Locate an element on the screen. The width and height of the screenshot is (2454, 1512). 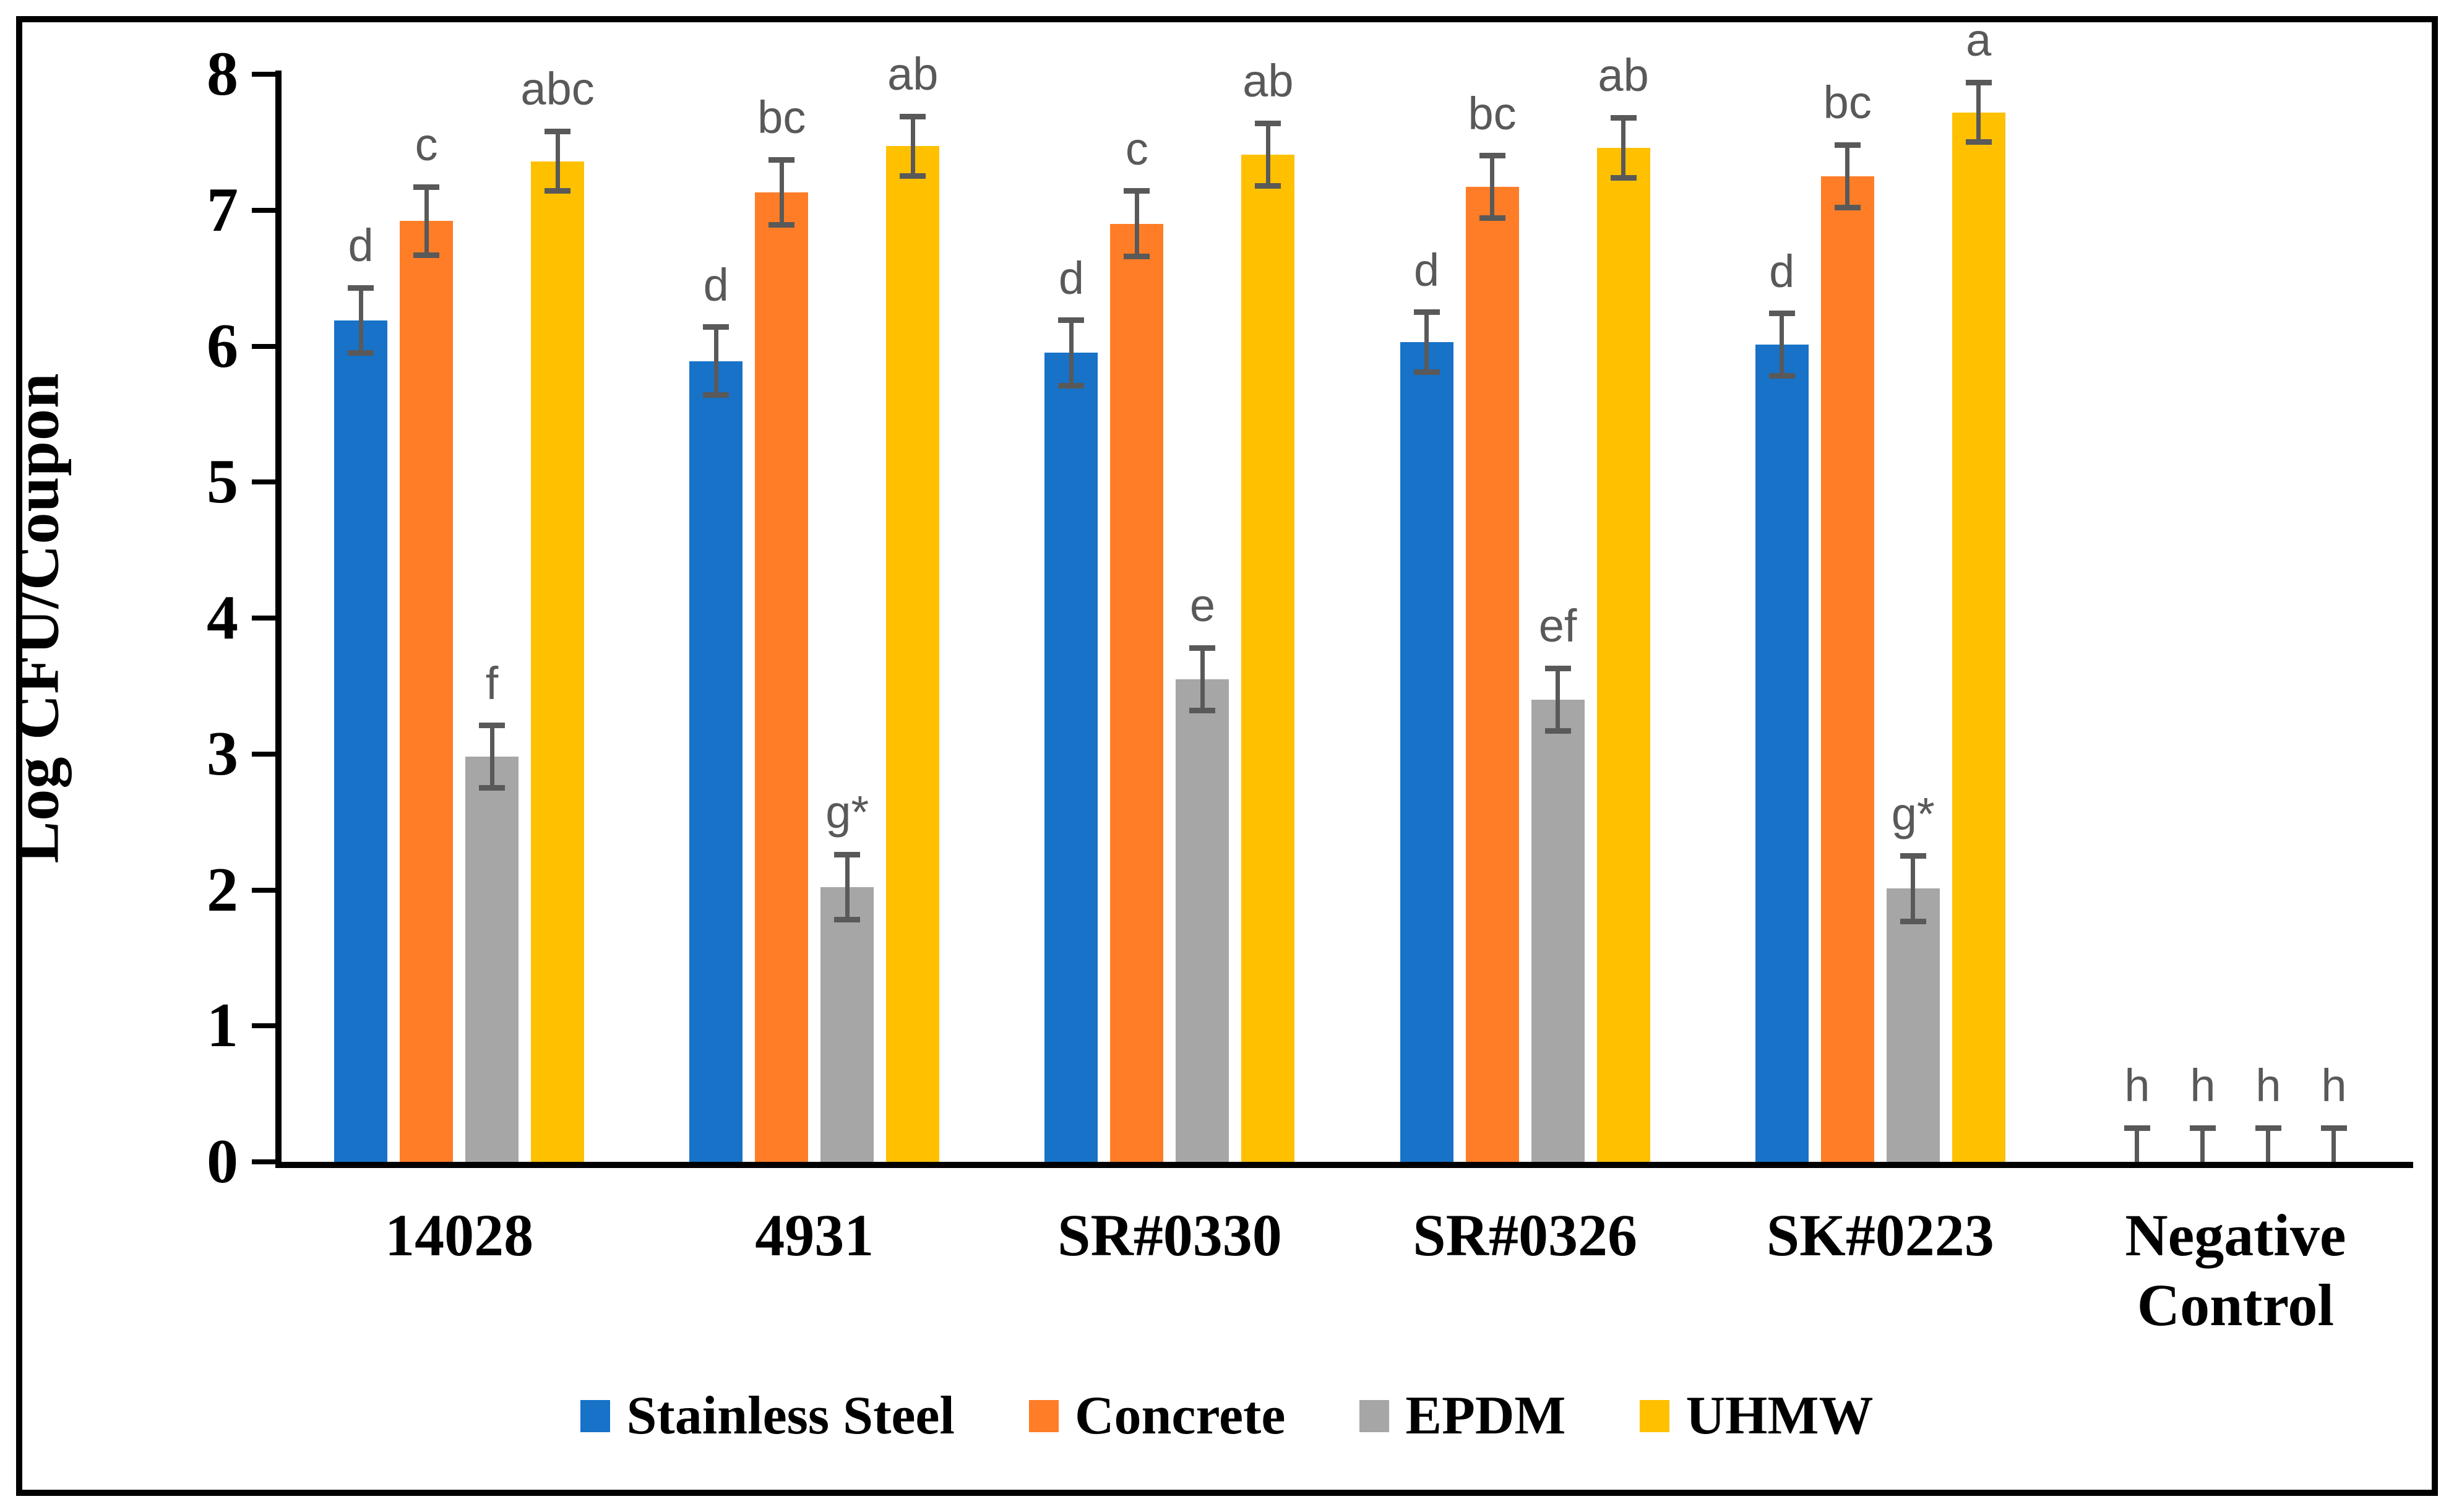
legend-label: EPDM is located at coordinates (1486, 1416).